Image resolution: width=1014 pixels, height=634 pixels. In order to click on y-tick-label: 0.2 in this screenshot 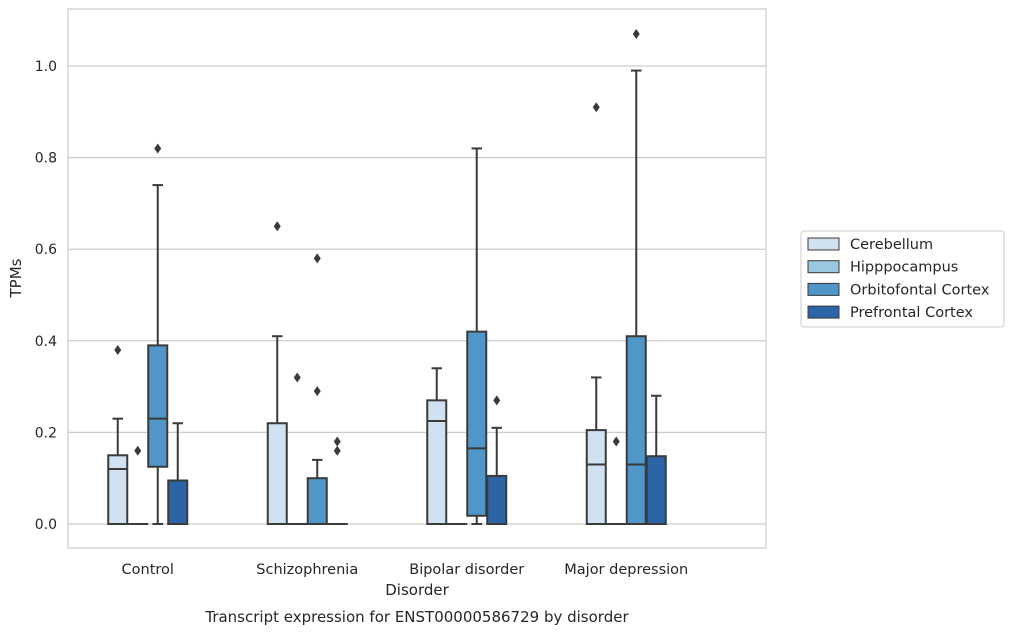, I will do `click(46, 433)`.